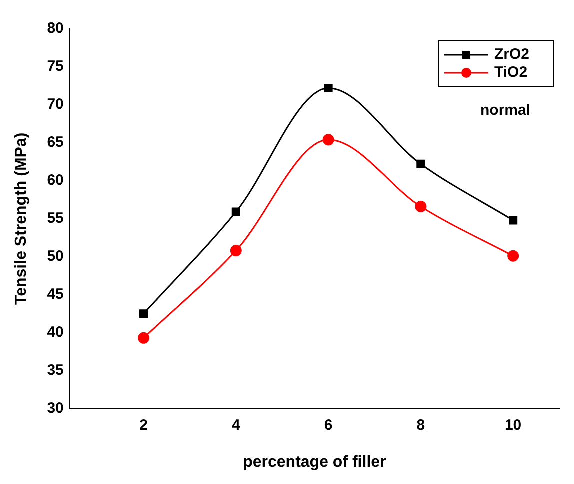  I want to click on y-tick-label: 75, so click(55, 67).